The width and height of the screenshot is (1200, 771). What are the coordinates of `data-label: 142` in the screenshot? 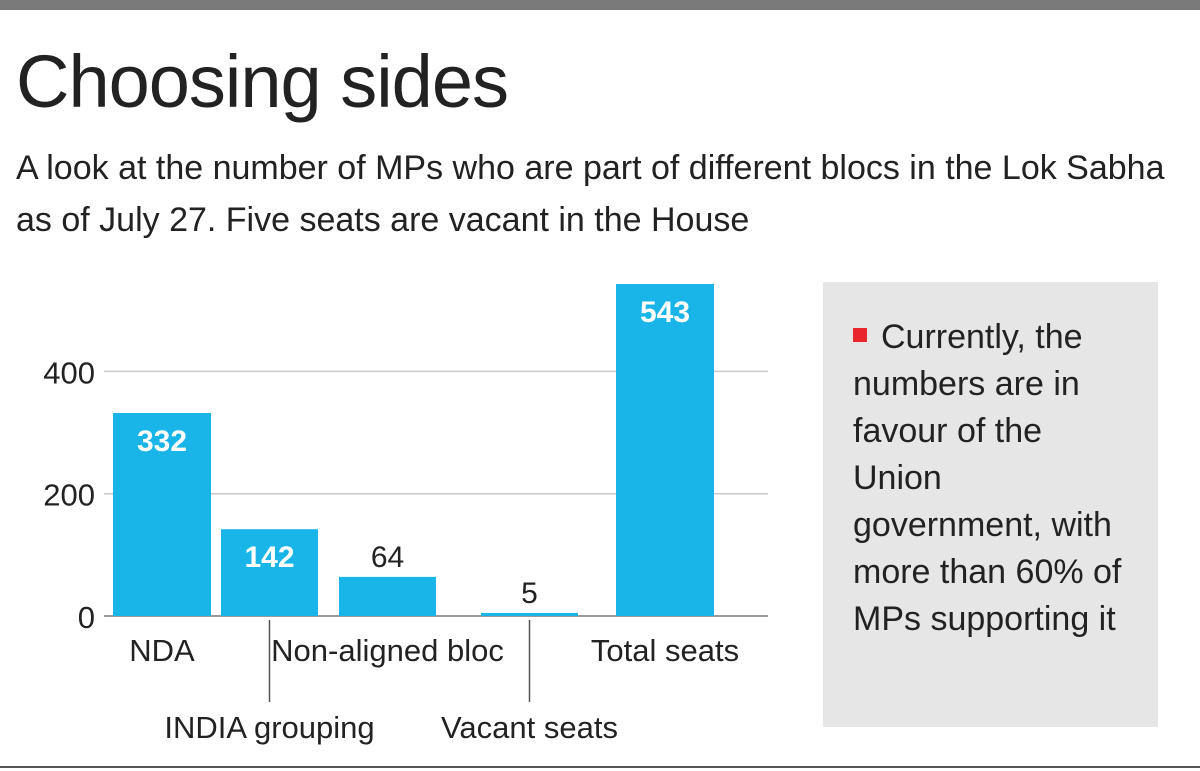 It's located at (269, 557).